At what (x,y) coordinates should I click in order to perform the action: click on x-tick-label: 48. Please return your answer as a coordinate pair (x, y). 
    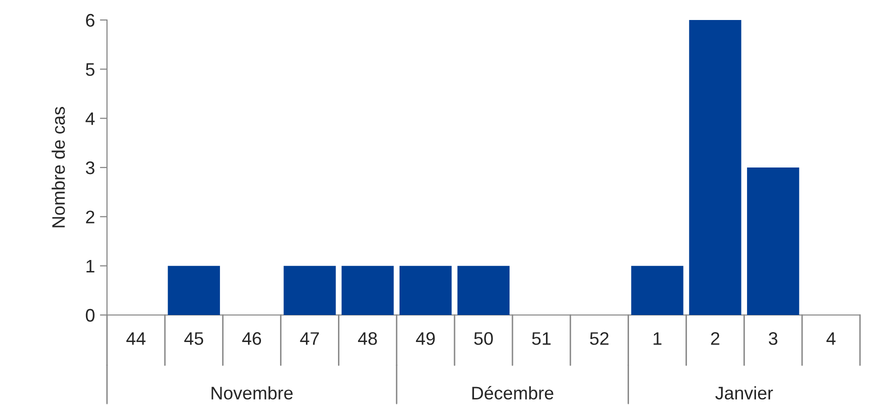
    Looking at the image, I should click on (367, 338).